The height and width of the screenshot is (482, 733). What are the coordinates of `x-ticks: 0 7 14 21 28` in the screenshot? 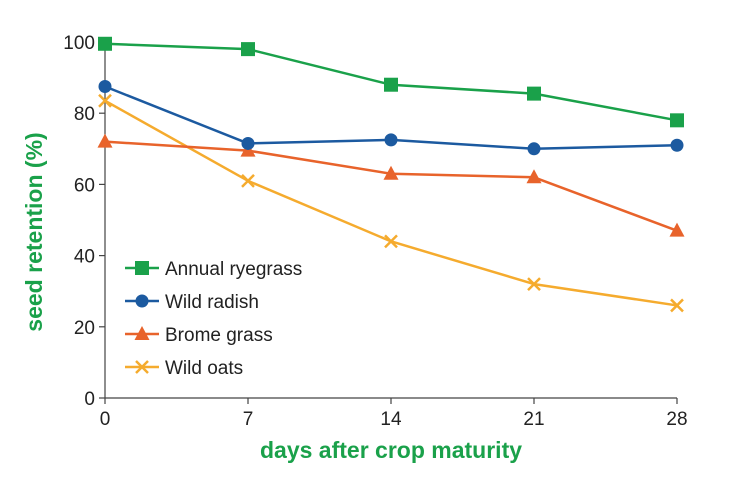 It's located at (394, 414).